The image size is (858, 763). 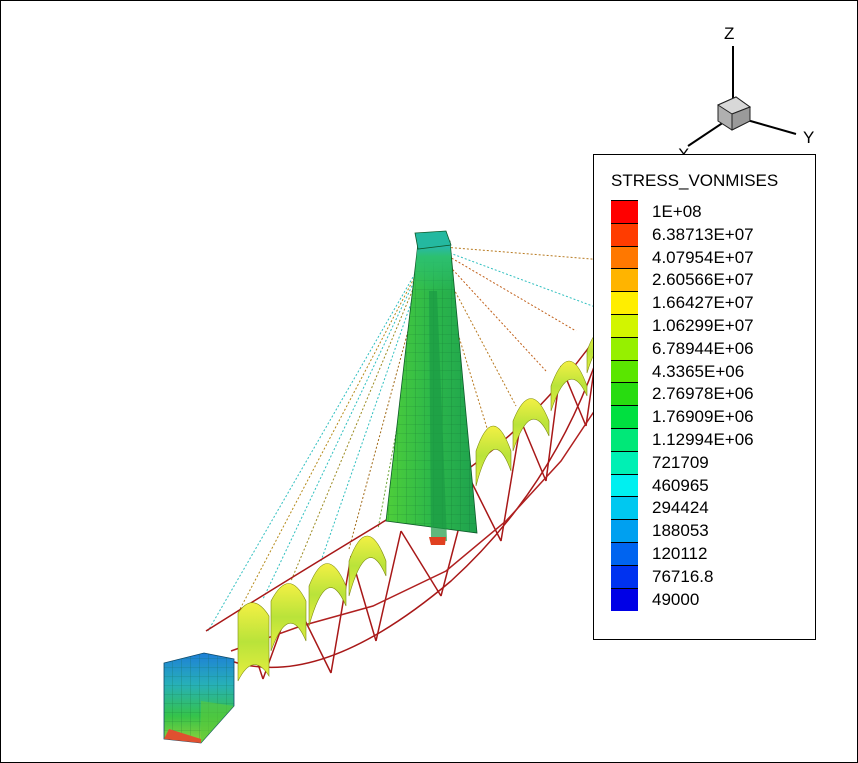 I want to click on legend-level-label: 1.76909E+06, so click(x=703, y=417).